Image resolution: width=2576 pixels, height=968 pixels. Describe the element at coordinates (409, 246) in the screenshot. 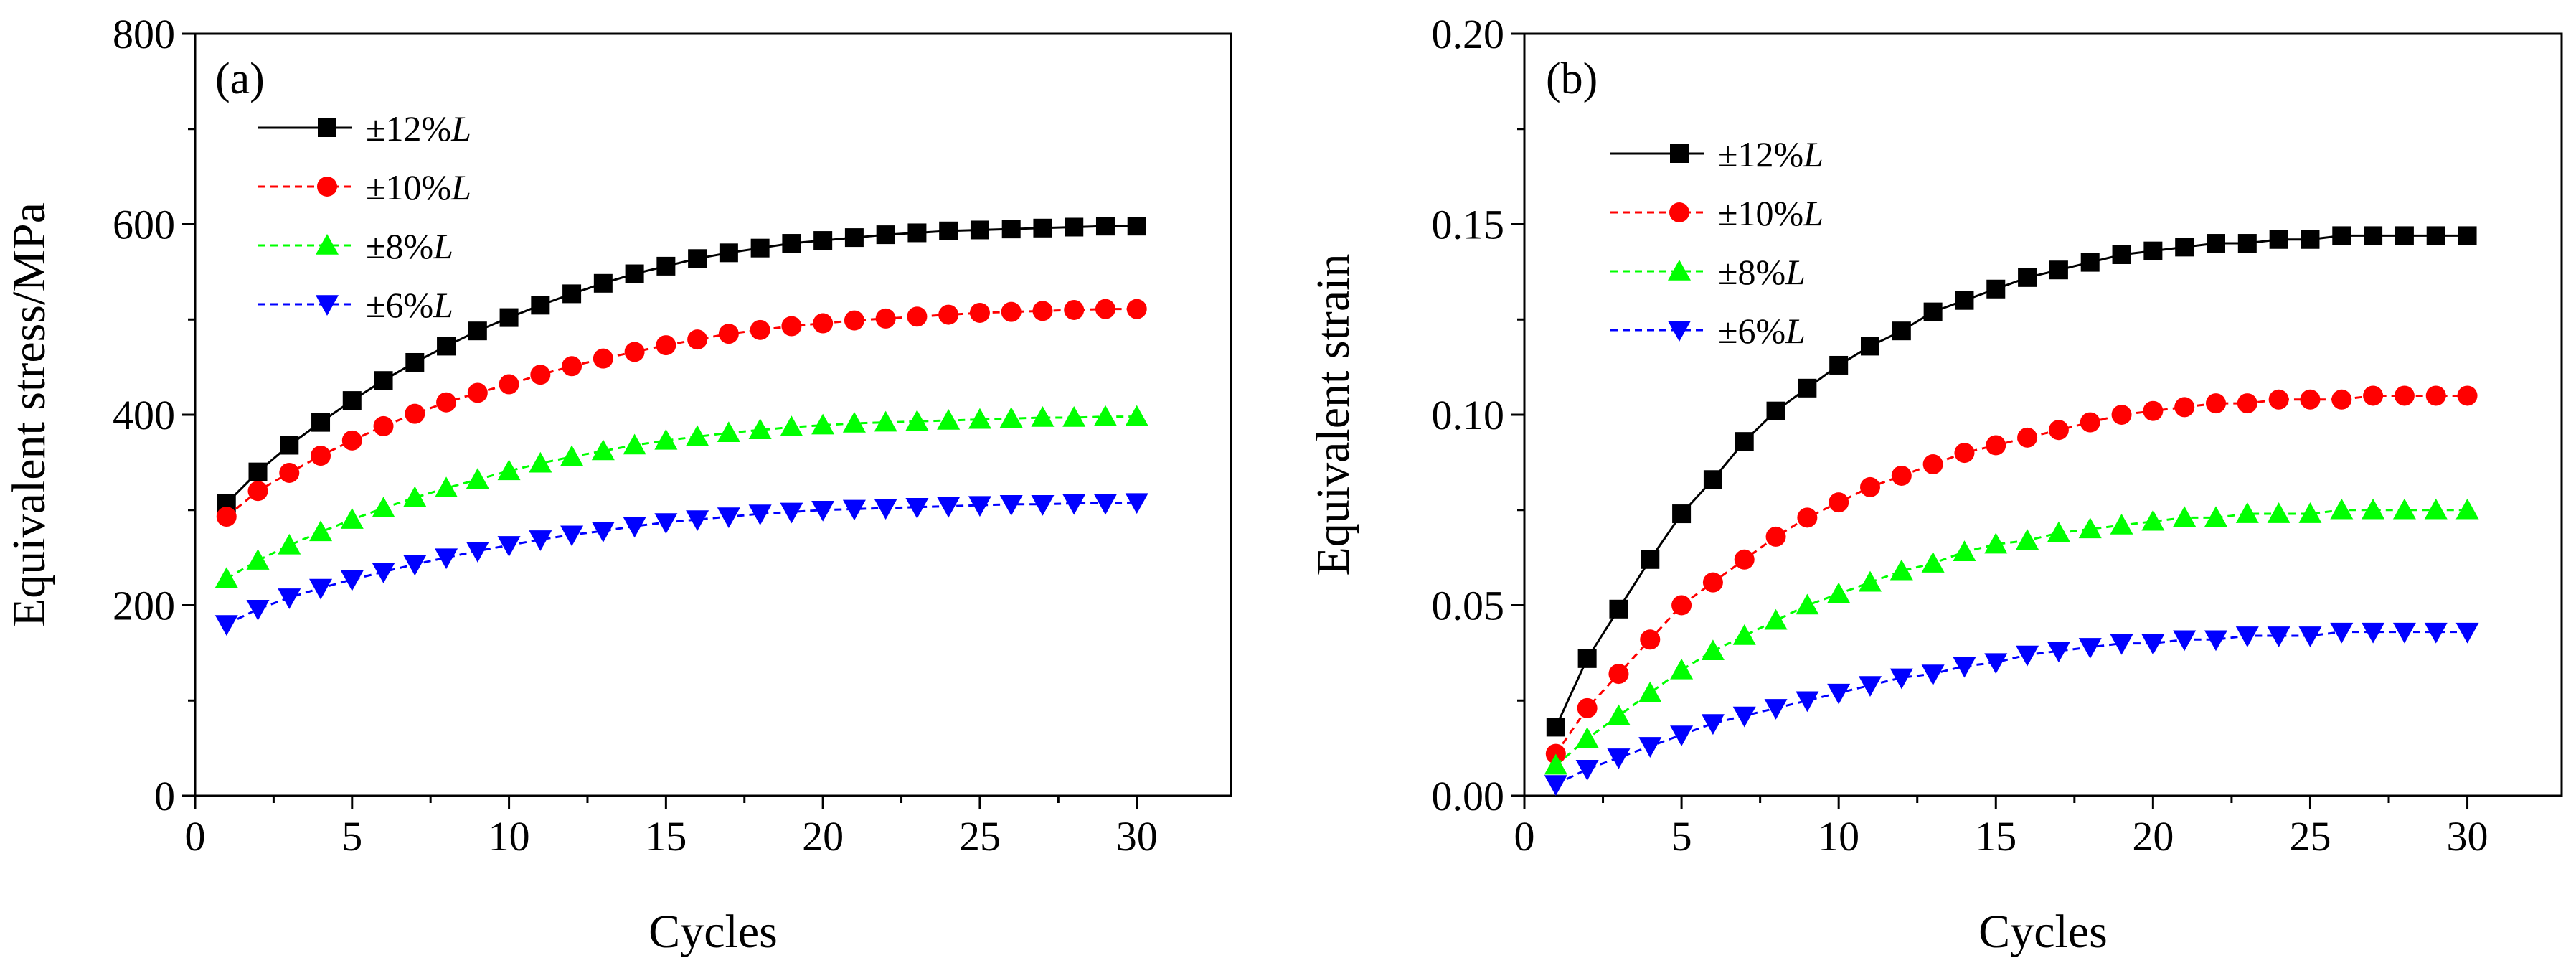

I see `legend-label: ±8%L` at that location.